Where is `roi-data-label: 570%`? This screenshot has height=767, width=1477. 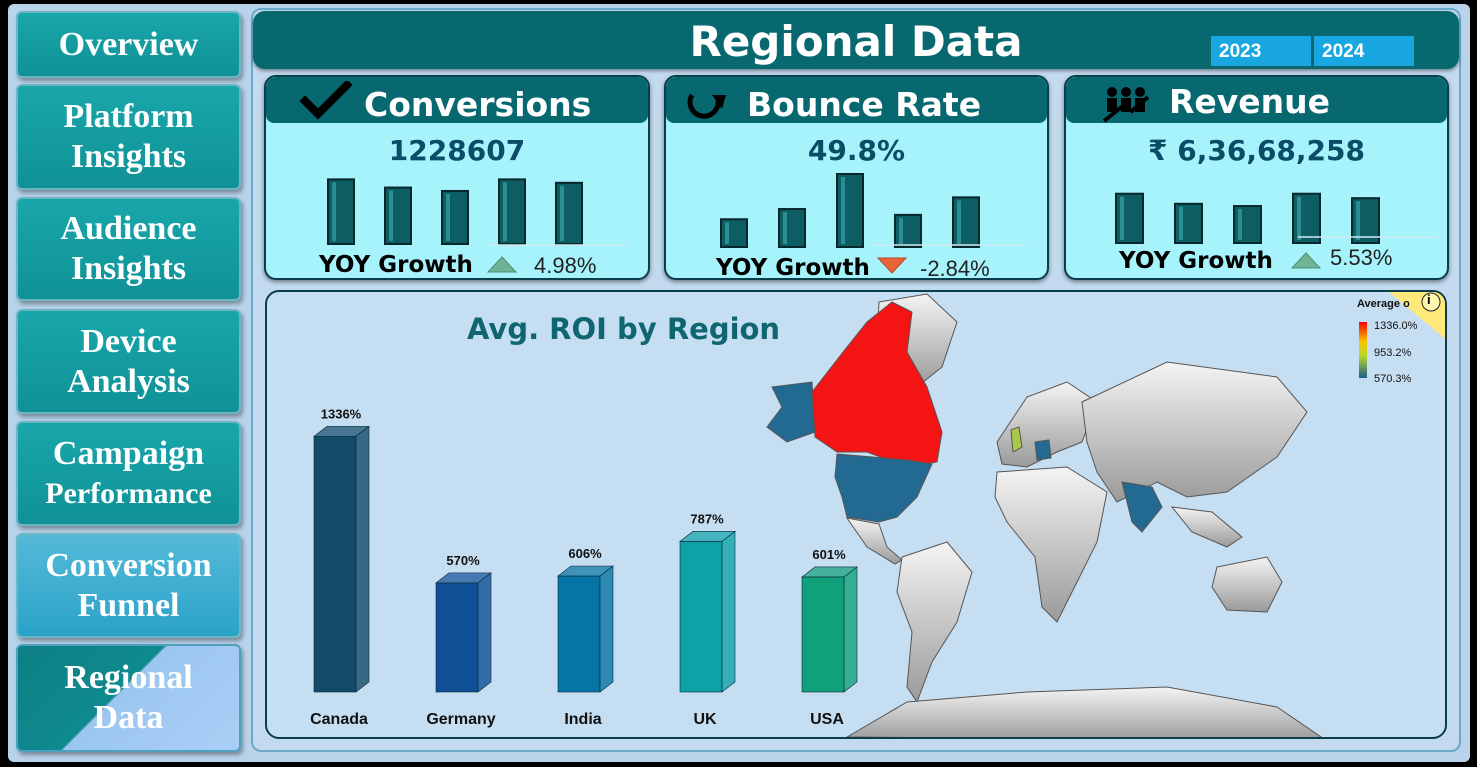
roi-data-label: 570% is located at coordinates (463, 560).